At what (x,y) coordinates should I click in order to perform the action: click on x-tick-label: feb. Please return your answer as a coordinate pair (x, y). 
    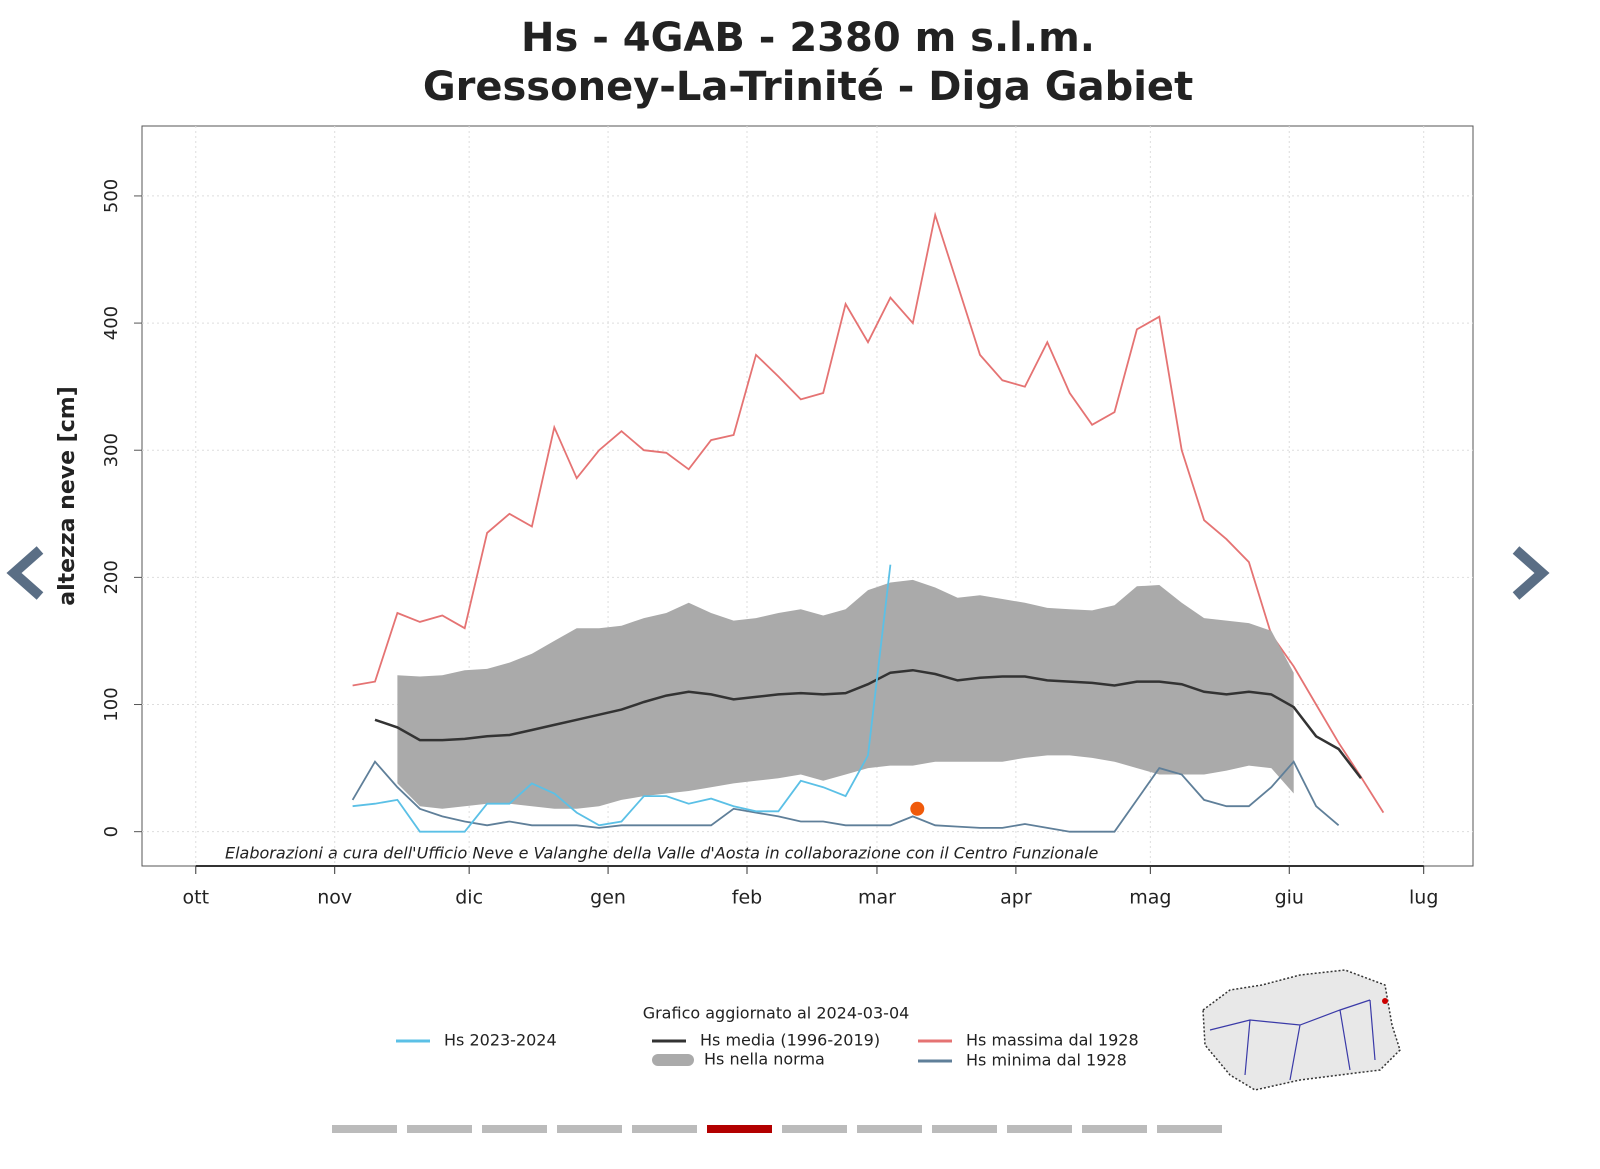
    Looking at the image, I should click on (747, 898).